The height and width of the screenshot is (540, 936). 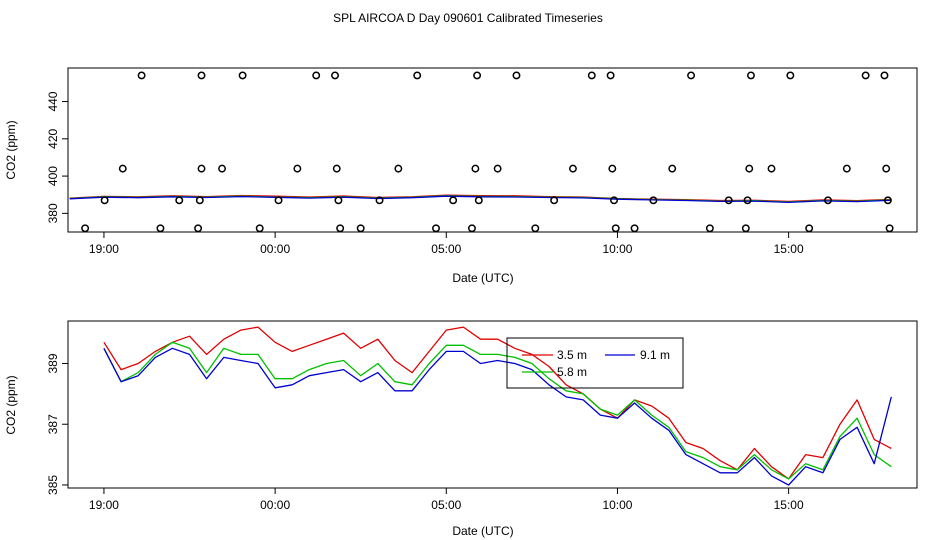 I want to click on legend-box, so click(x=595, y=363).